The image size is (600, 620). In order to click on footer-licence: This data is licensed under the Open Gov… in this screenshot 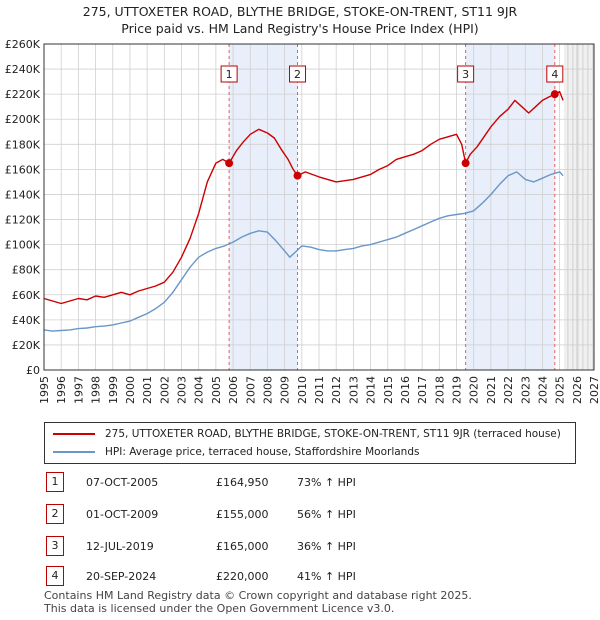, I will do `click(219, 608)`.